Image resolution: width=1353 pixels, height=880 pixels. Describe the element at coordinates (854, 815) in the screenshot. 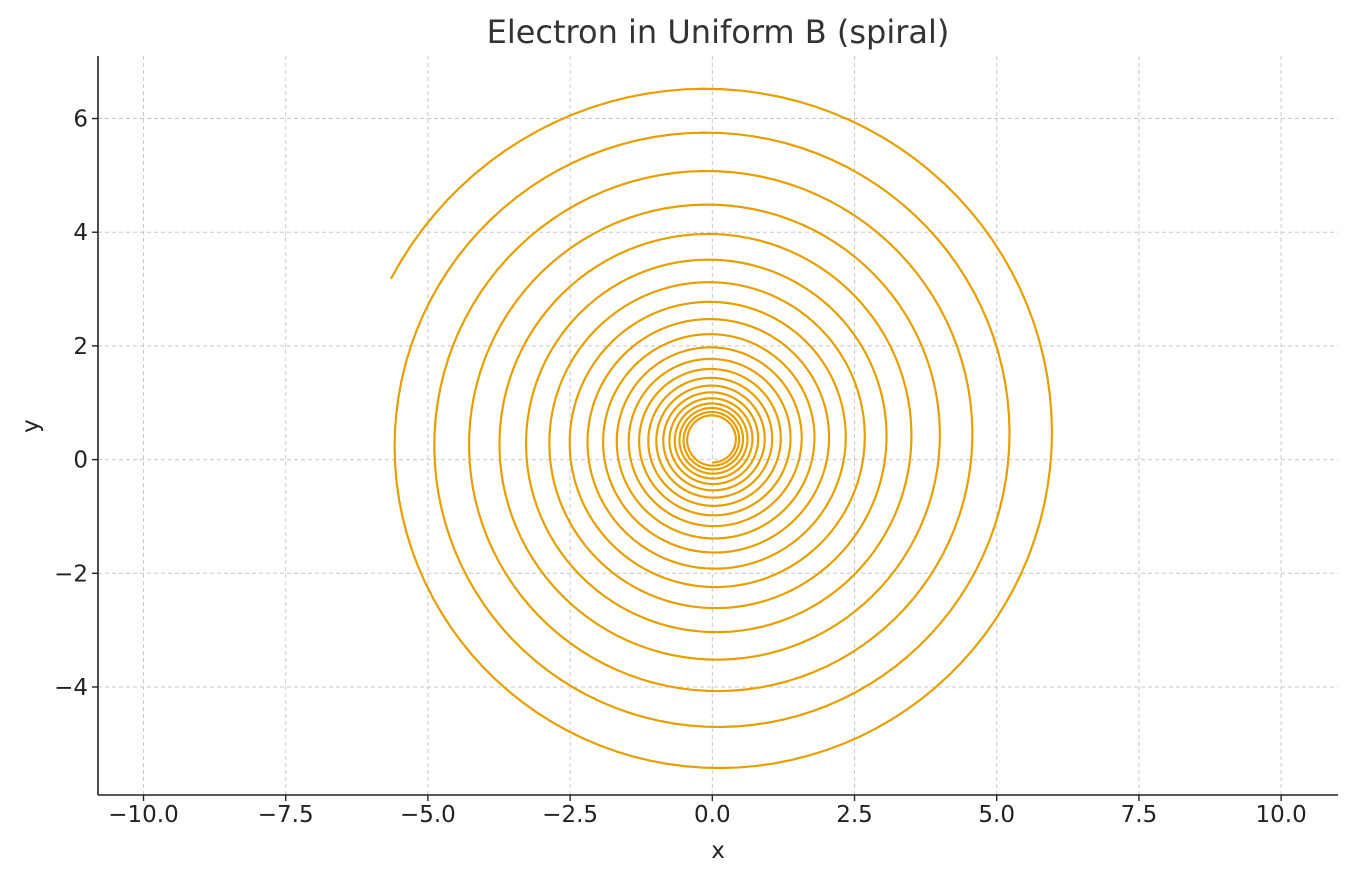

I see `x-tick-label-5: 2.5` at that location.